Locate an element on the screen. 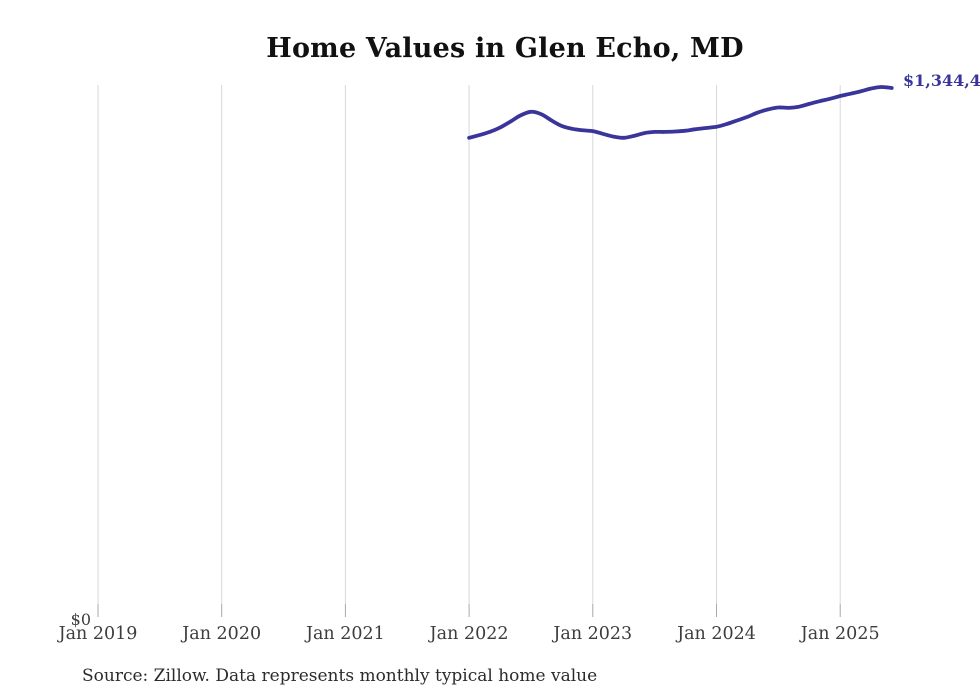 Image resolution: width=980 pixels, height=699 pixels. home-value-line is located at coordinates (680, 112).